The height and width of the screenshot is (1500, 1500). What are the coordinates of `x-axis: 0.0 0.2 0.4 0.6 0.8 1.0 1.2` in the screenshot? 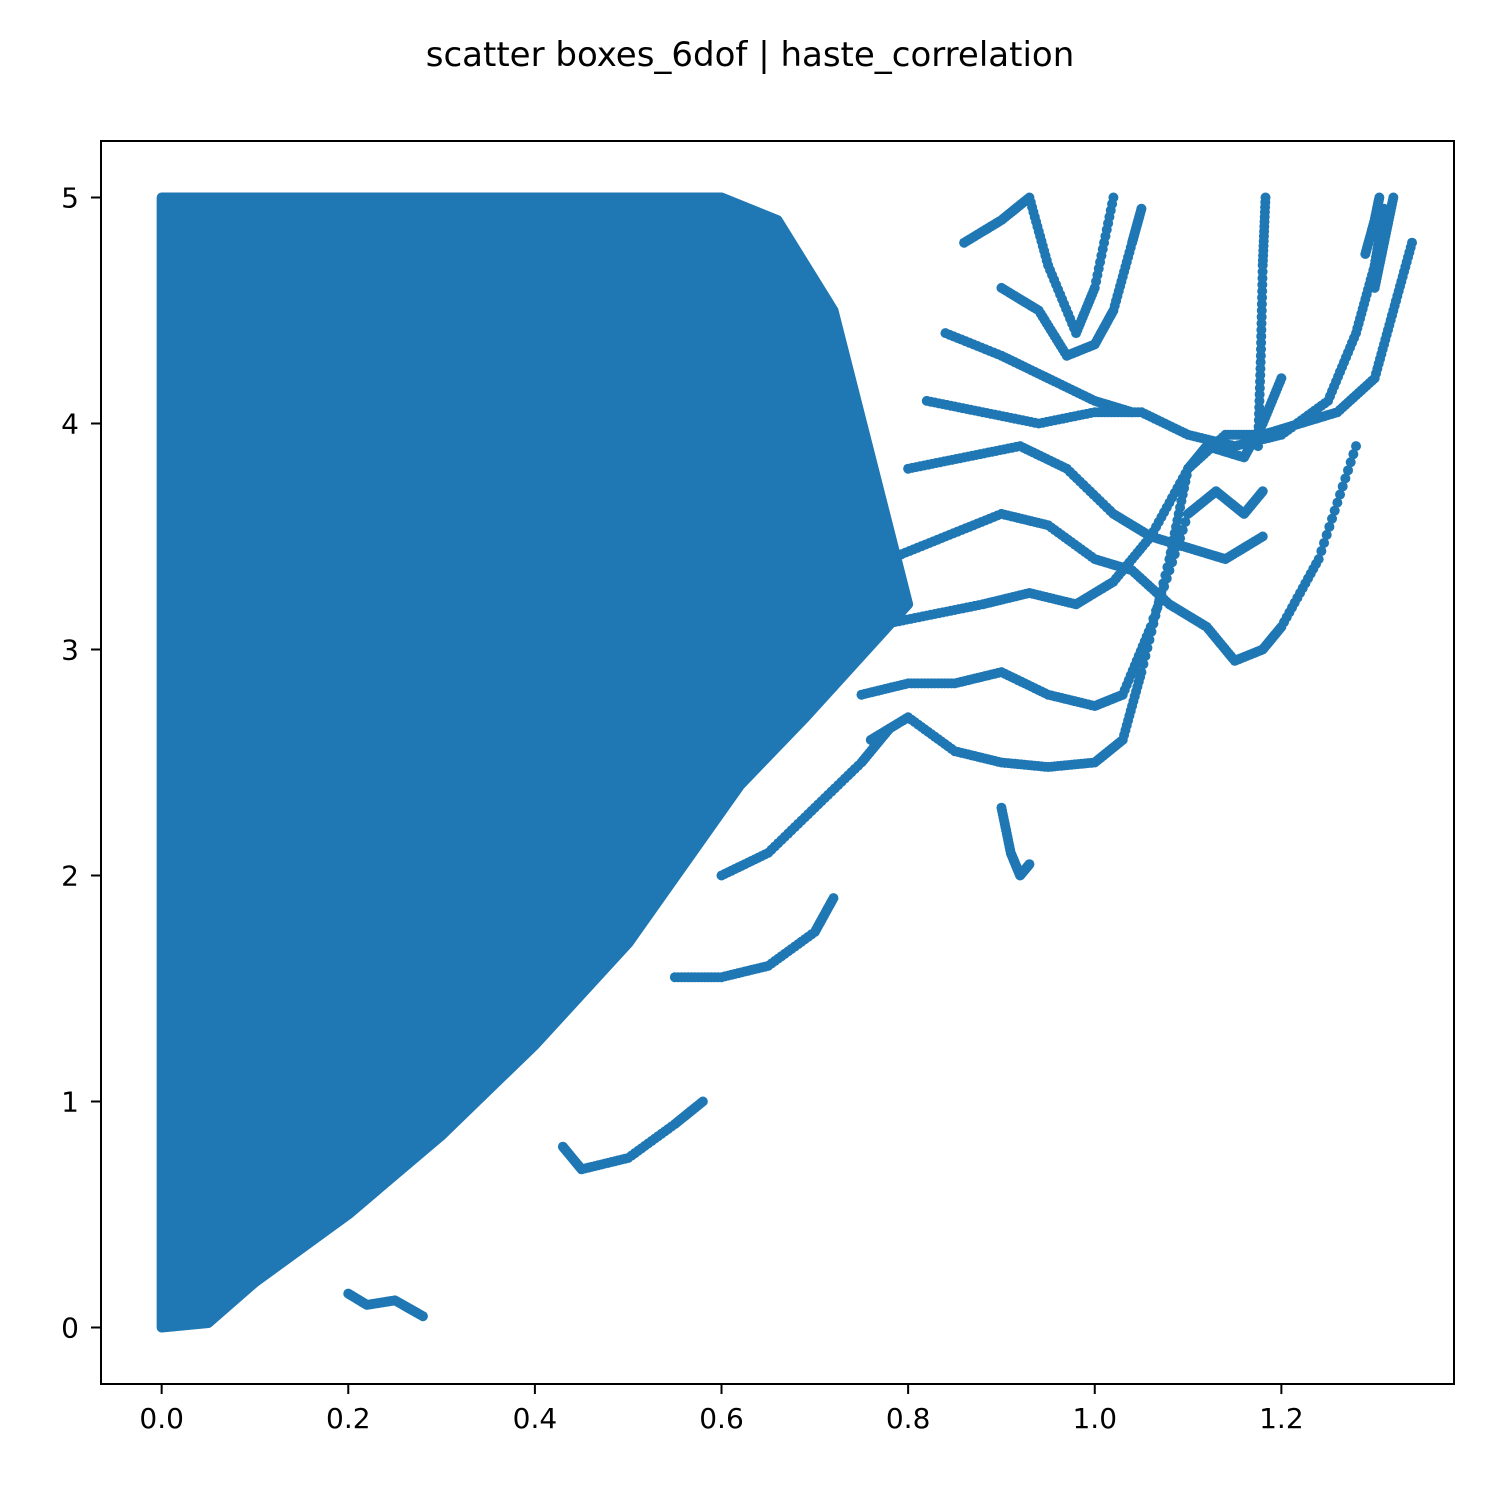 It's located at (721, 1409).